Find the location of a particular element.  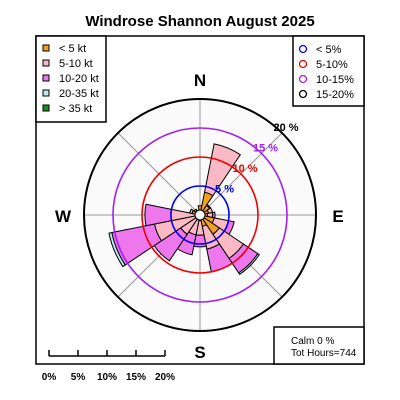

ring-legend-label: < 5% is located at coordinates (329, 50).